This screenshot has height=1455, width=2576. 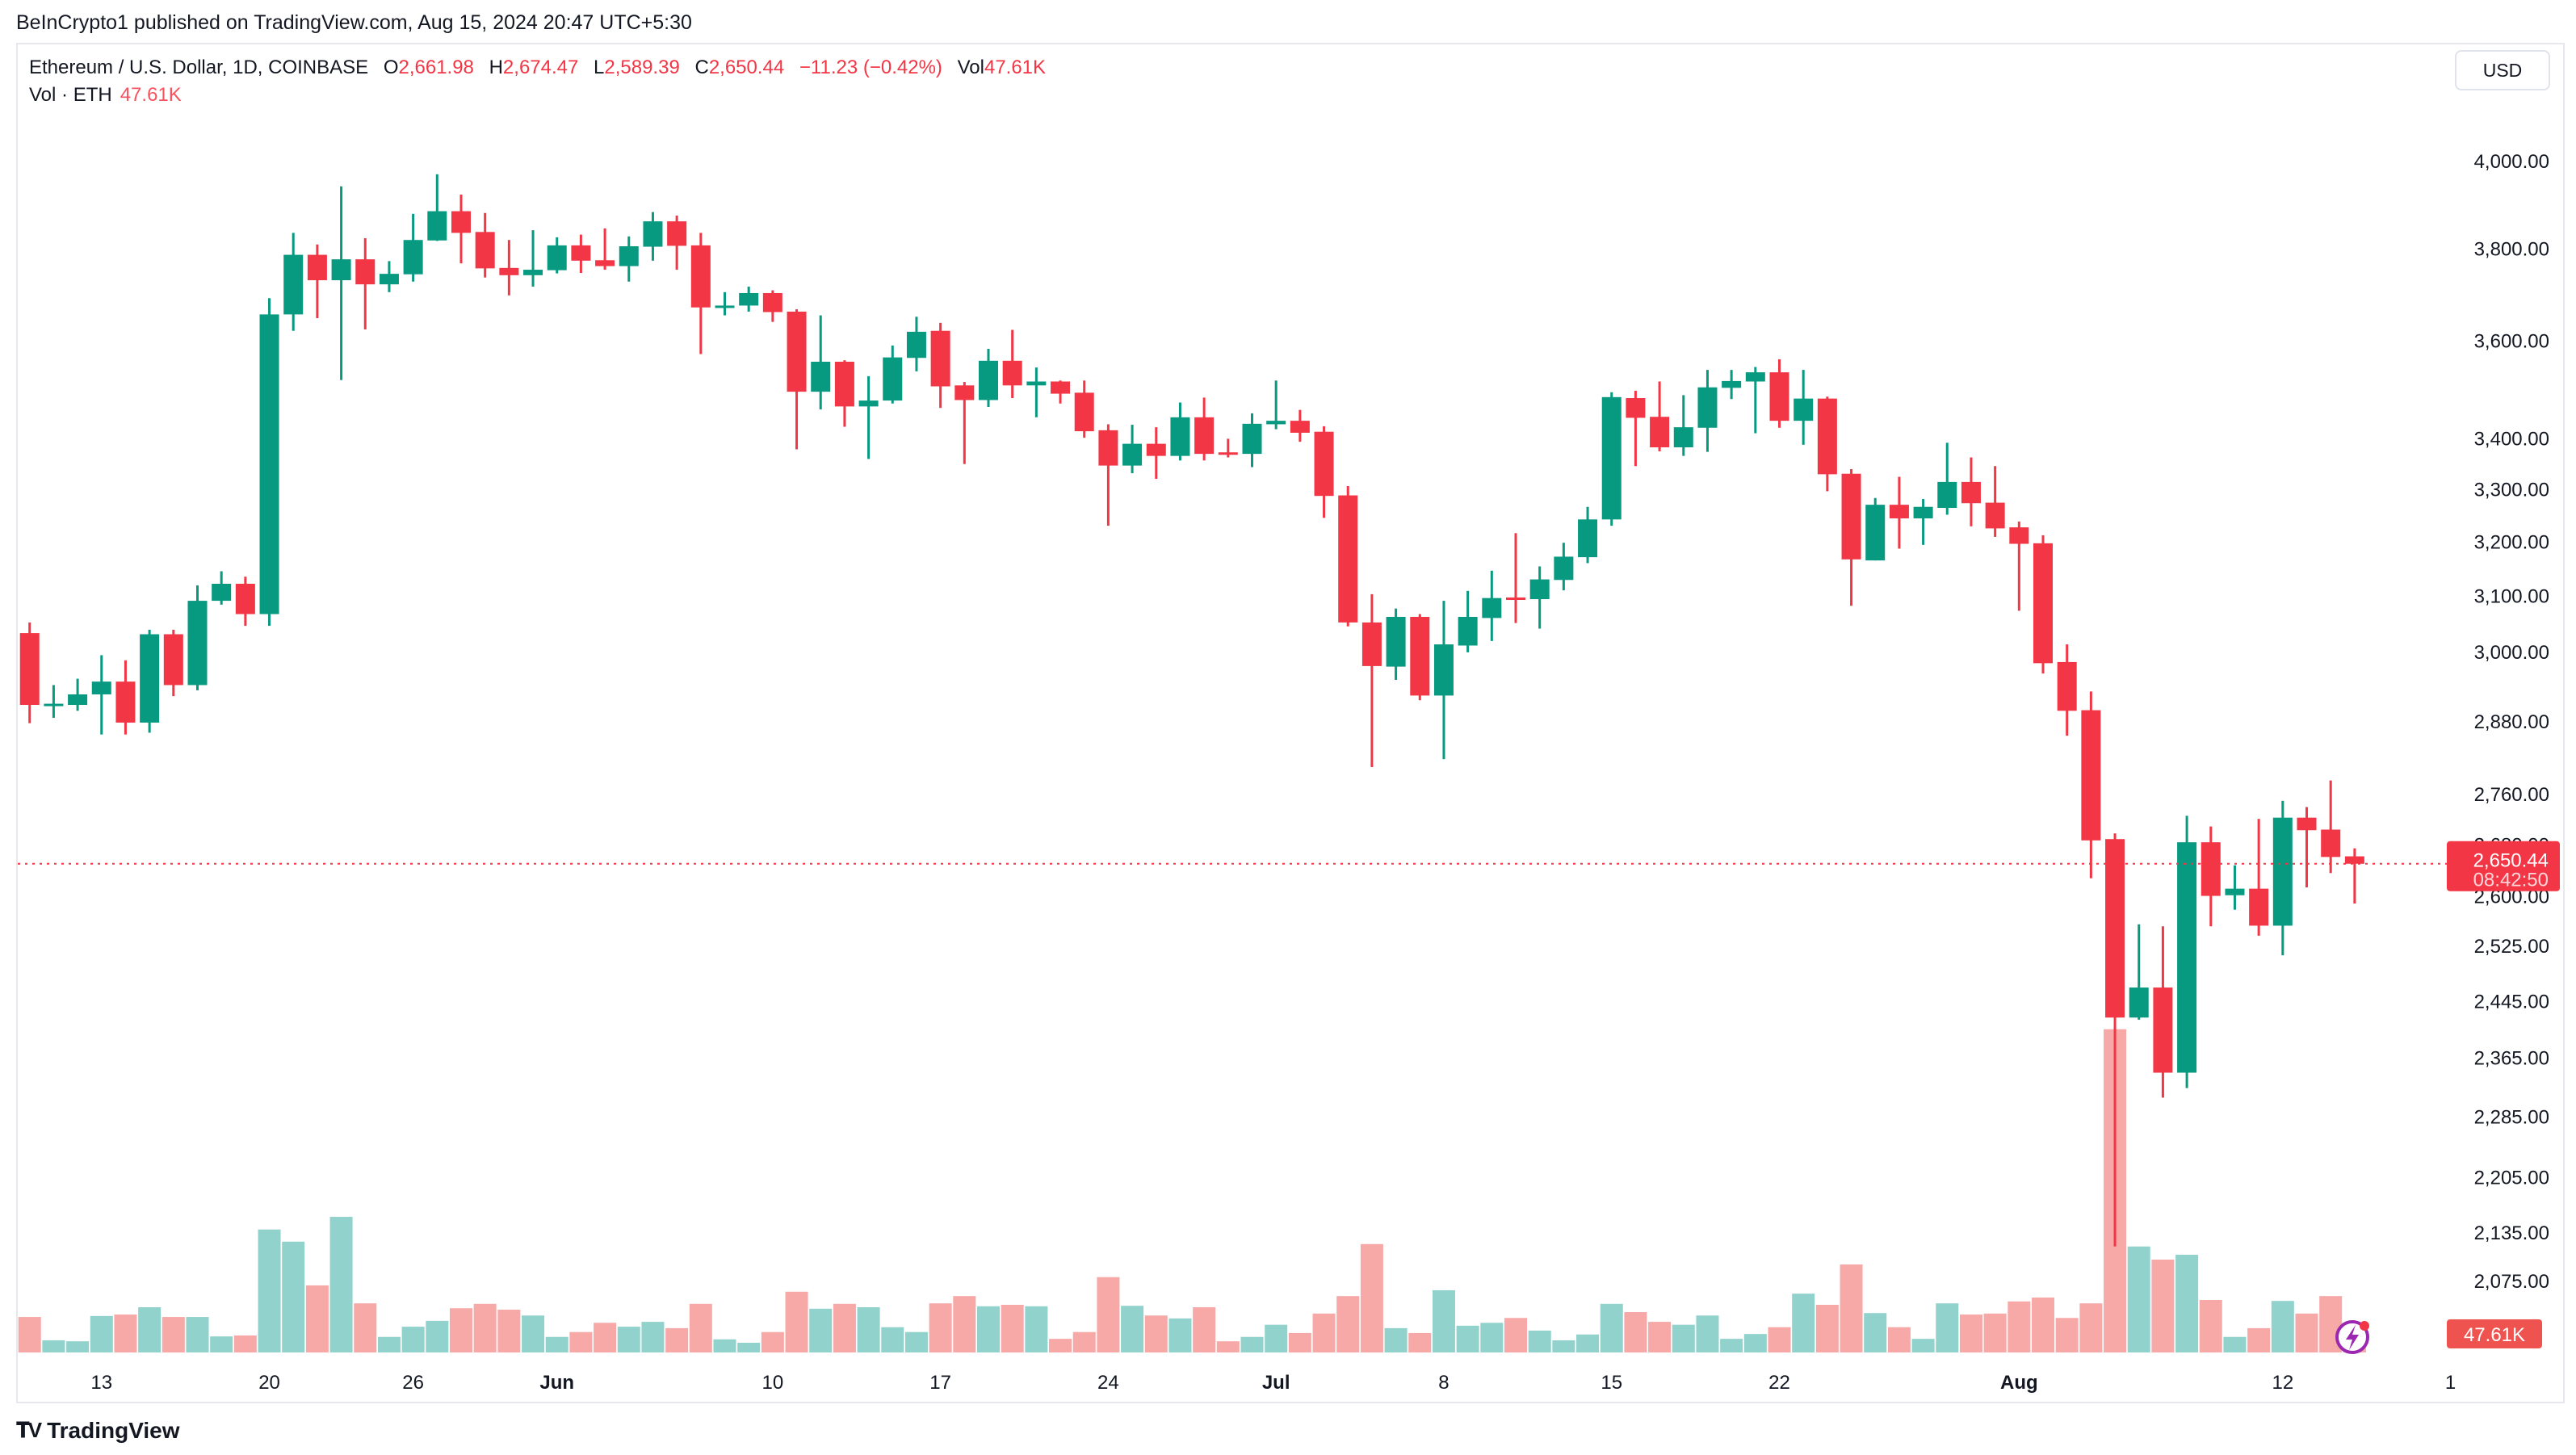 What do you see at coordinates (2352, 1337) in the screenshot?
I see `lightning-icon` at bounding box center [2352, 1337].